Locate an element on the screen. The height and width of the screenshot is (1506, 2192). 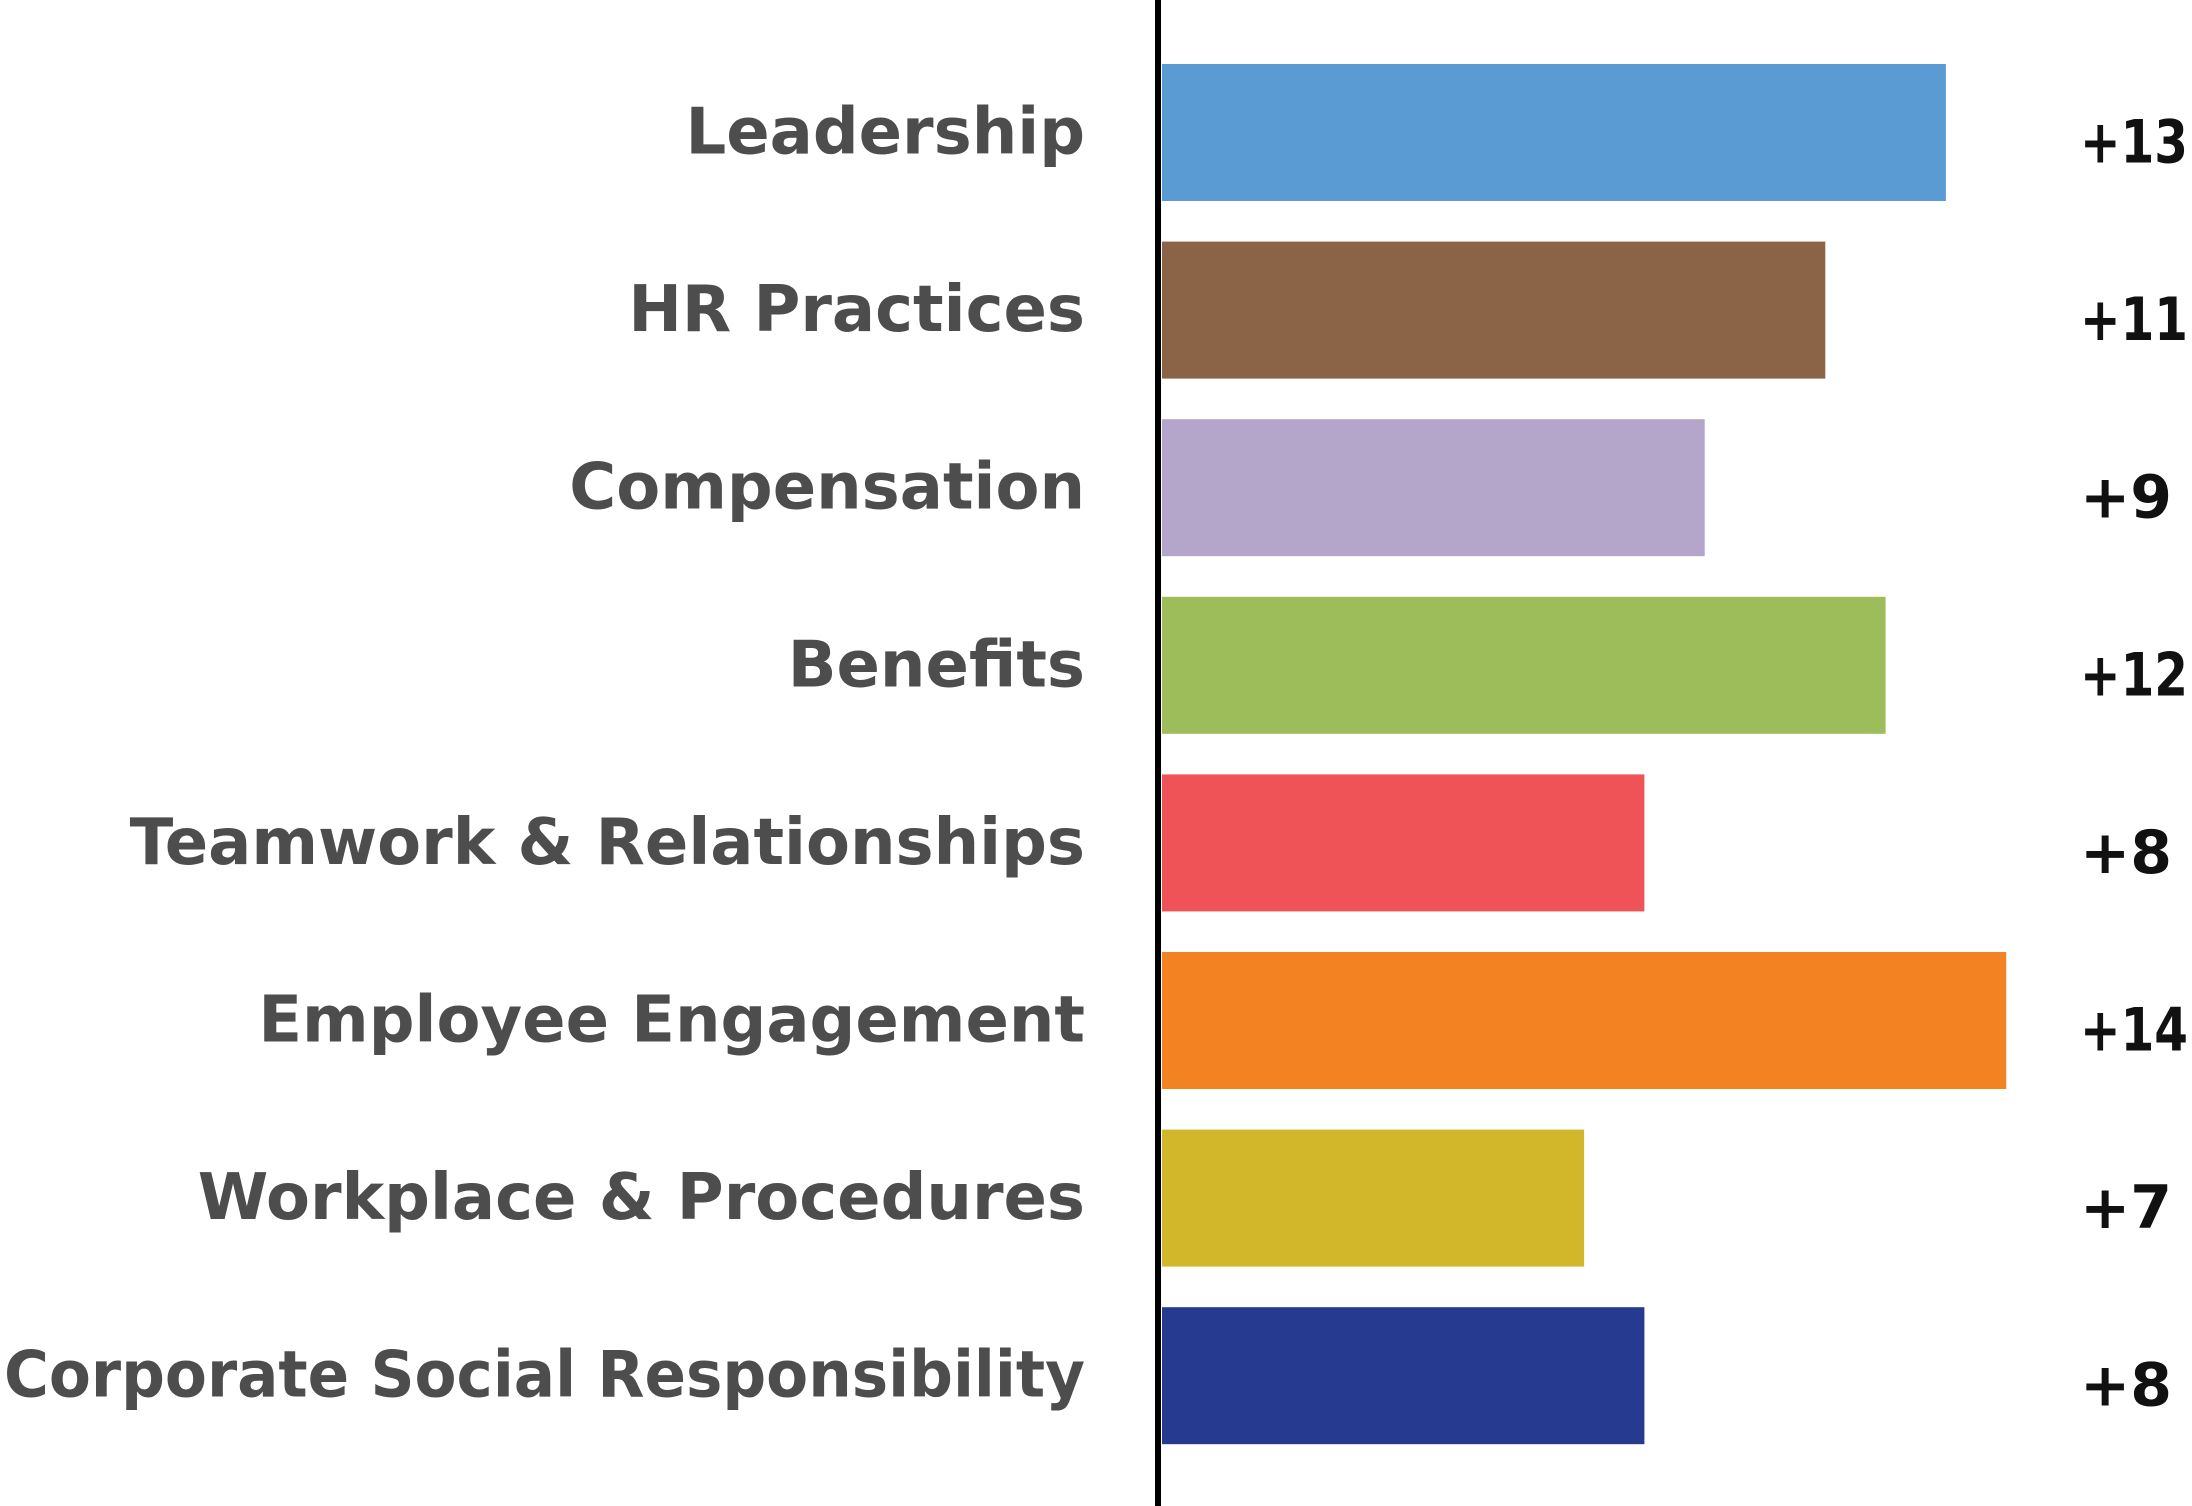
value-label-0: +13 is located at coordinates (2134, 143).